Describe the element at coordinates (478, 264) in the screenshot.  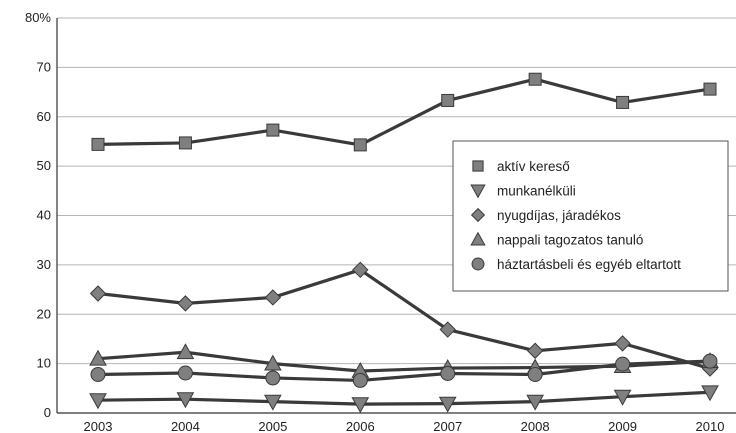
I see `legend-marker-circle` at that location.